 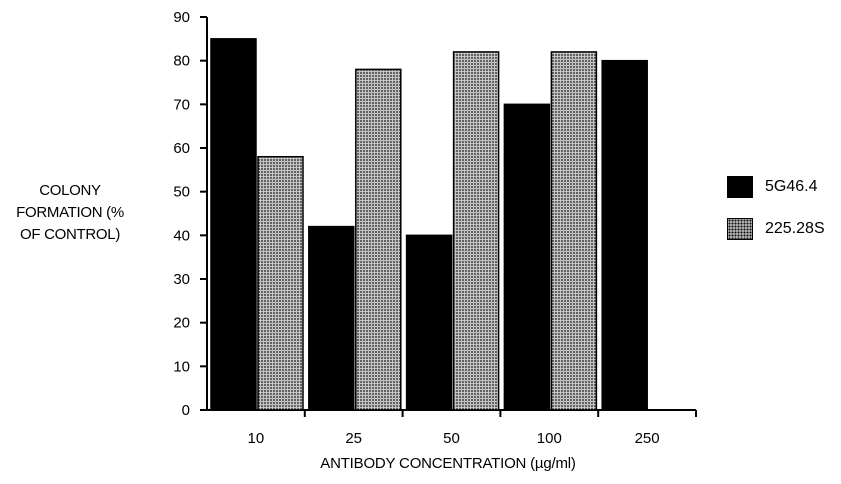 I want to click on y-tick-label: 10, so click(x=181, y=366).